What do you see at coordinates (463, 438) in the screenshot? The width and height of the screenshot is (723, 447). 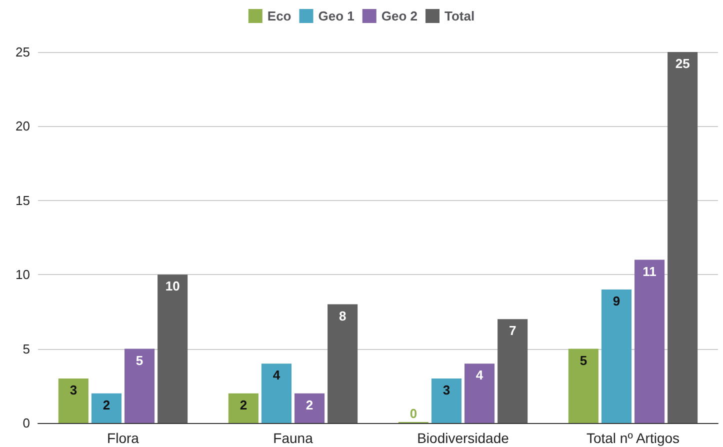 I see `x-tick-label: Biodiversidade` at bounding box center [463, 438].